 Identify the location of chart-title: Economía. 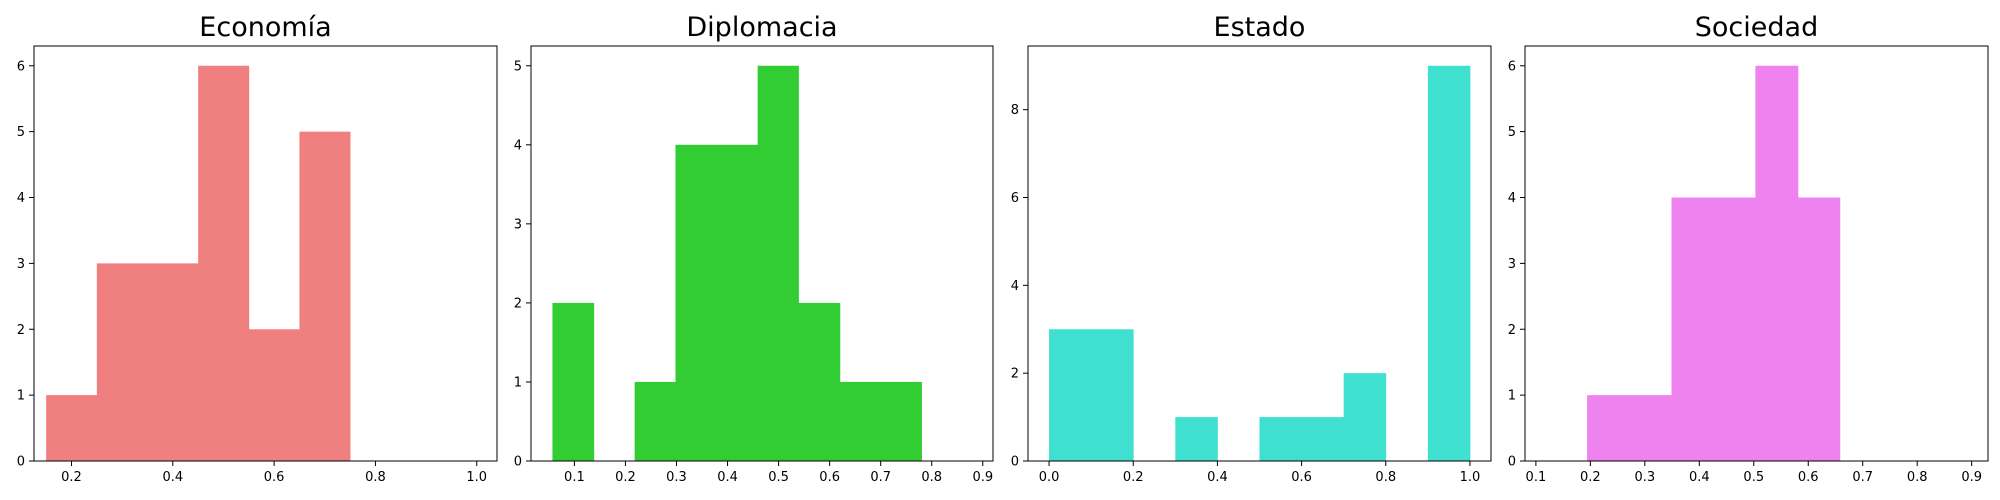
(265, 27).